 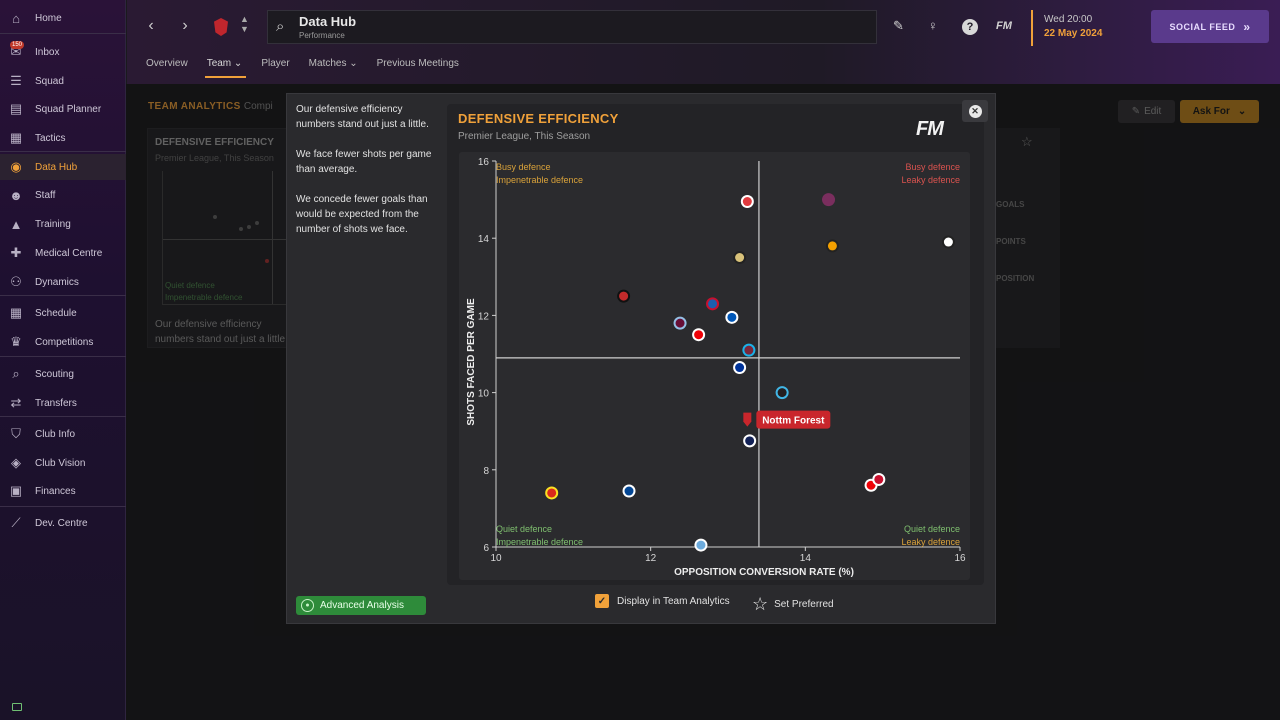 I want to click on advanced-analysis-button: ● Advanced Analysis, so click(x=361, y=605).